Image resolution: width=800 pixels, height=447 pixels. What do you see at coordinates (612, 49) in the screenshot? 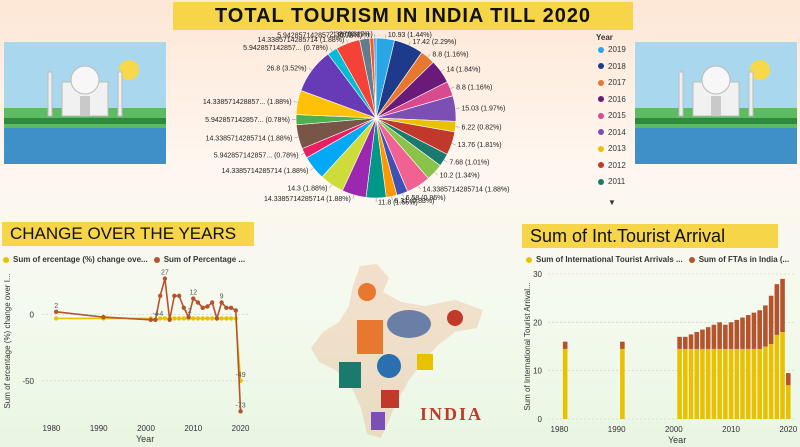
I see `legend-item: 2019` at bounding box center [612, 49].